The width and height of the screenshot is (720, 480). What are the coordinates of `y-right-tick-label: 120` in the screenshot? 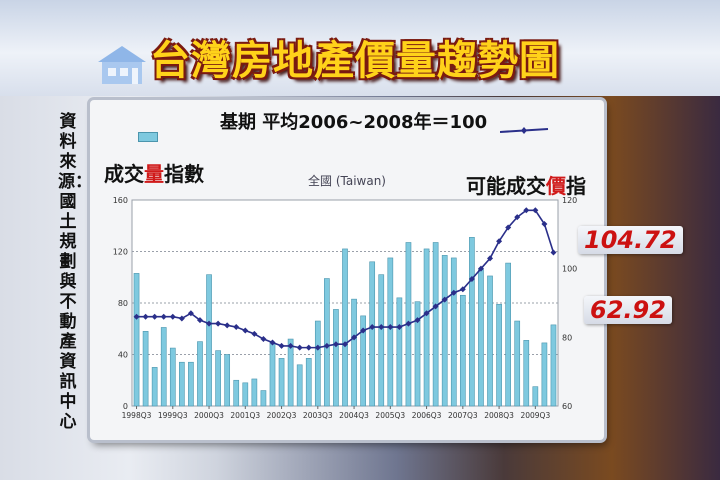 It's located at (569, 200).